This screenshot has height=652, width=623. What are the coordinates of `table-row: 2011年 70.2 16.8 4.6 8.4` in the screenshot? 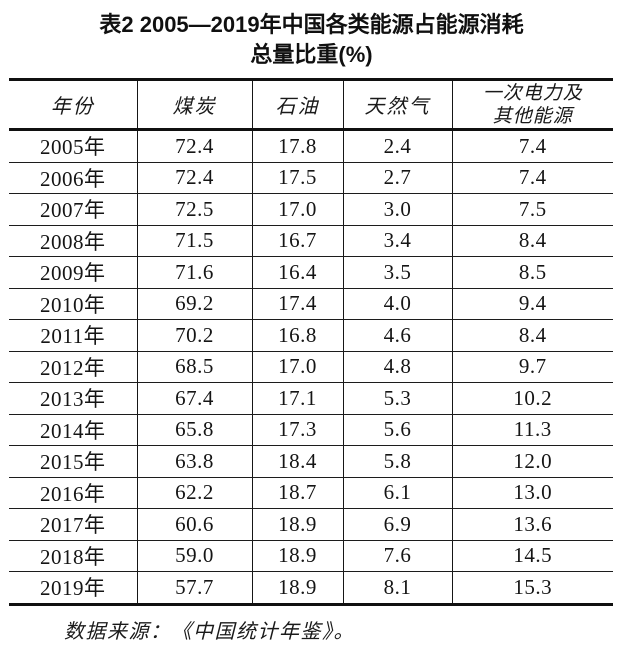 It's located at (311, 335).